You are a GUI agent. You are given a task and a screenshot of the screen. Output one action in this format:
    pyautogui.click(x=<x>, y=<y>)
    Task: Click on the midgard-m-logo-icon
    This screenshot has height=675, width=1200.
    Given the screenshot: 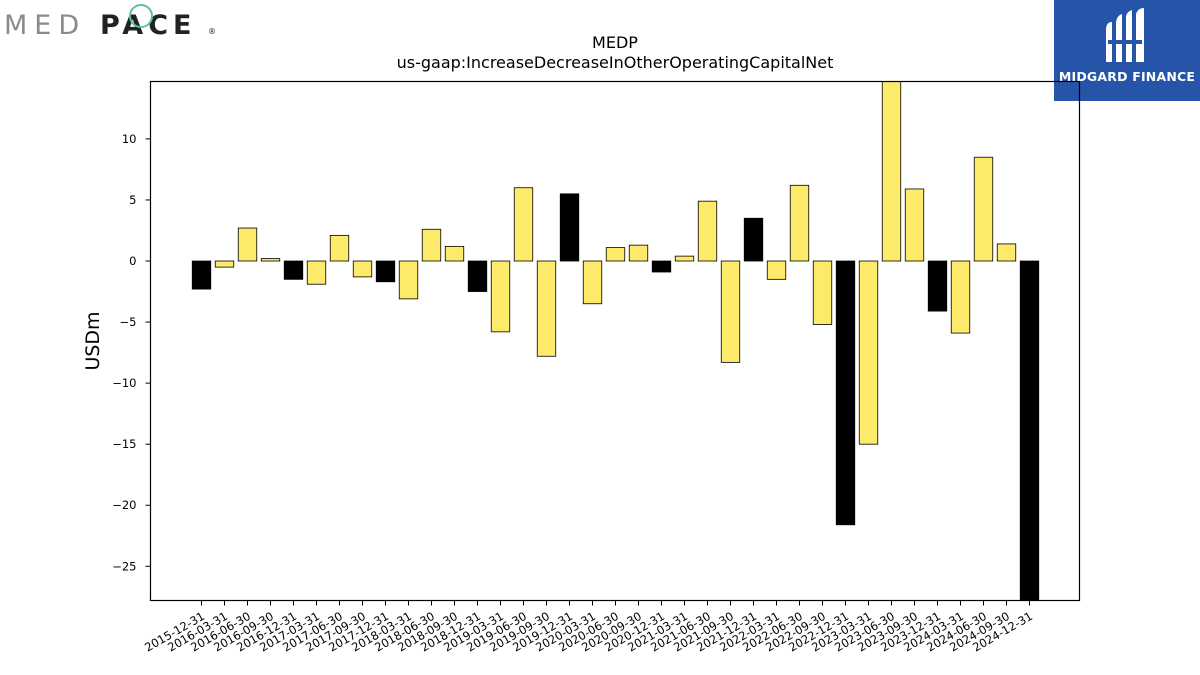 What is the action you would take?
    pyautogui.click(x=1125, y=35)
    